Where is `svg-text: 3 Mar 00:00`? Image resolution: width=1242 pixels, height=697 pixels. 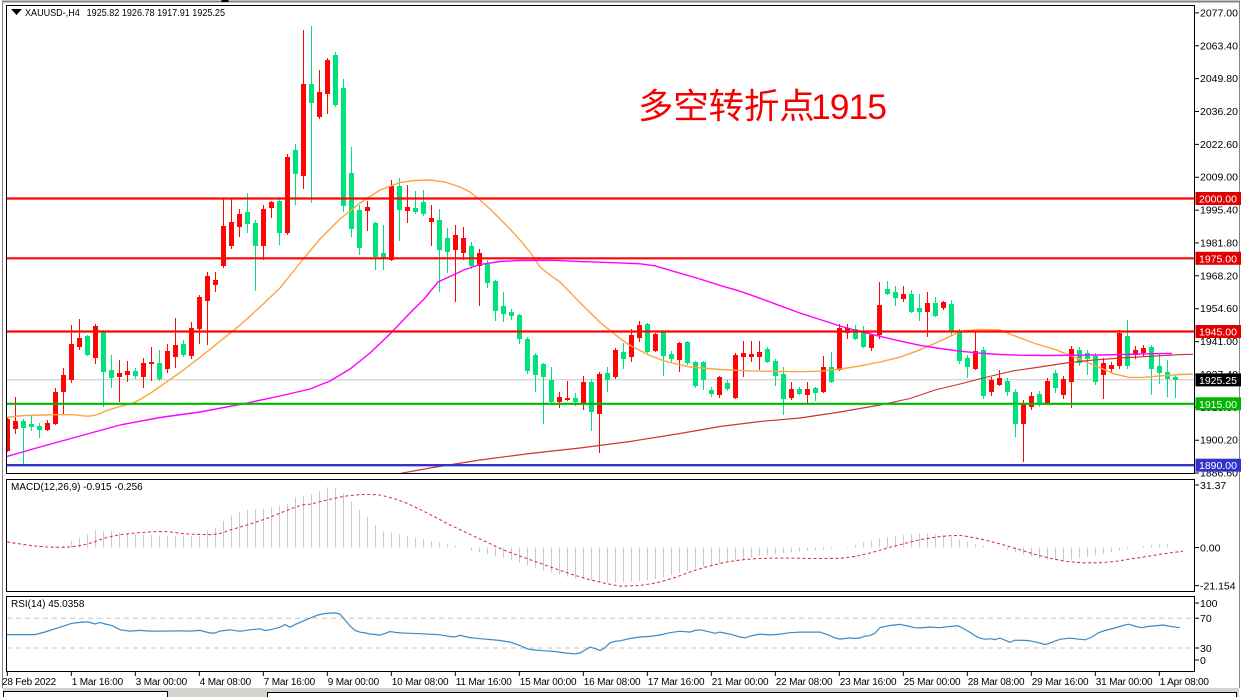 svg-text: 3 Mar 00:00 is located at coordinates (162, 682).